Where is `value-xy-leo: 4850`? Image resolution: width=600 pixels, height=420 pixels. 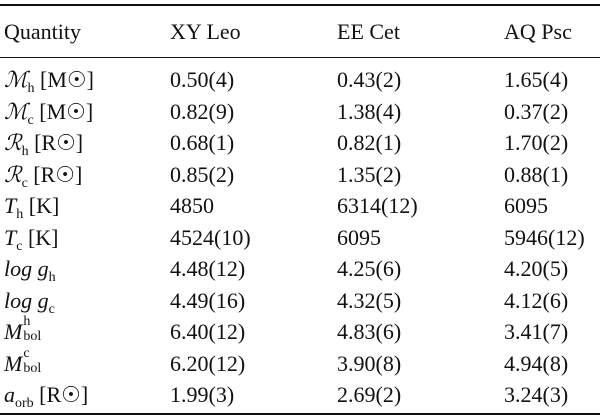 value-xy-leo: 4850 is located at coordinates (192, 205).